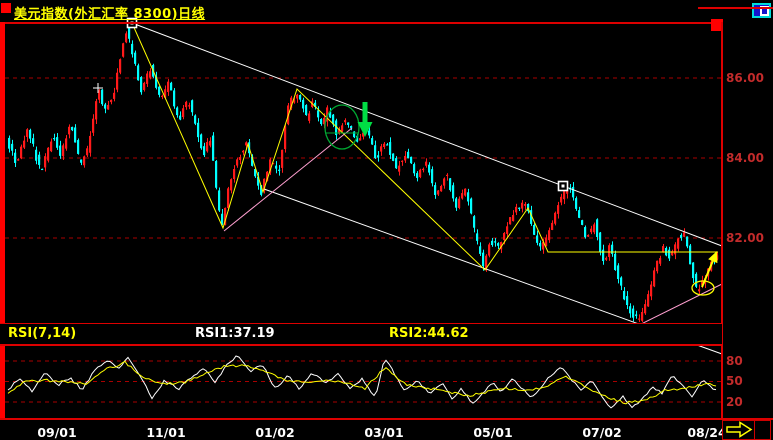 The height and width of the screenshot is (440, 773). I want to click on time-label-03-01: 03/01, so click(384, 432).